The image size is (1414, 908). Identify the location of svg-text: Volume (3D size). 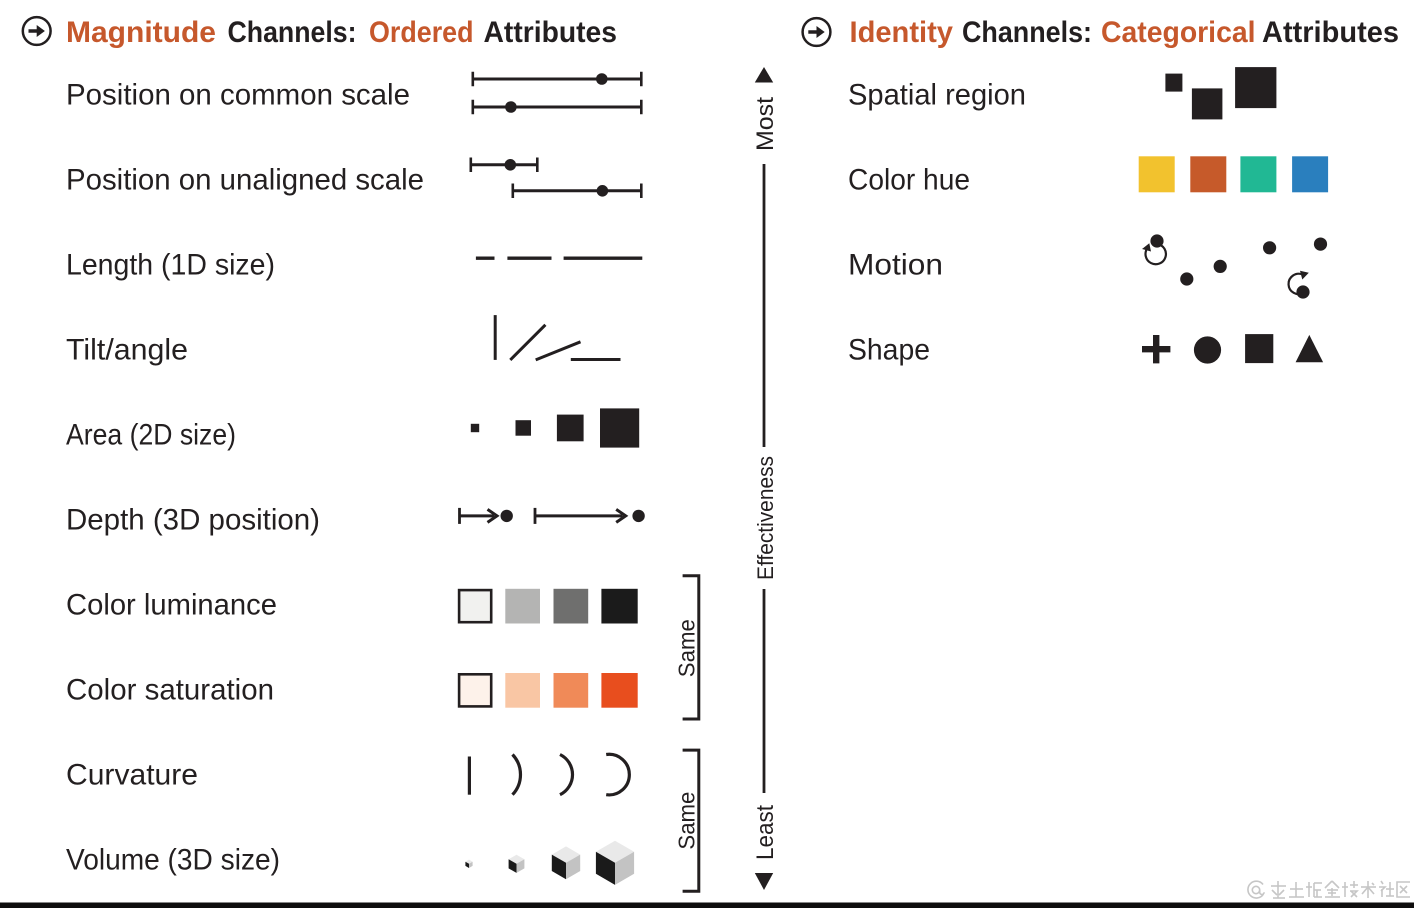
(173, 860).